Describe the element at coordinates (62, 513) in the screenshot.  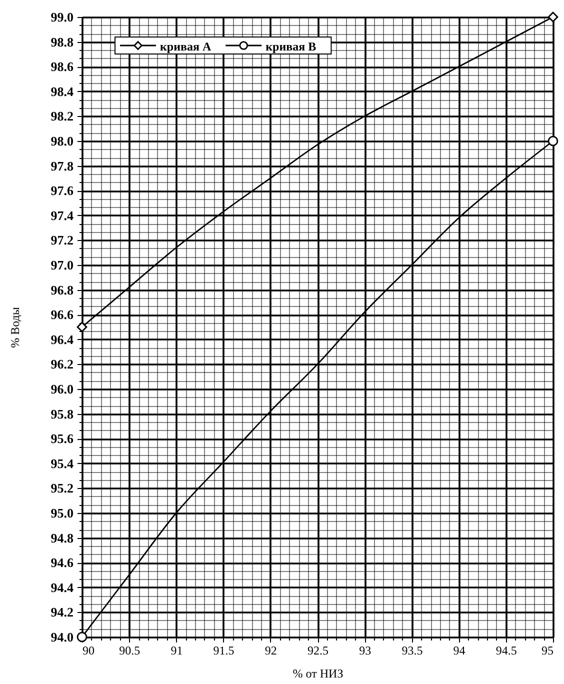
I see `y-tick-label: 95.0` at that location.